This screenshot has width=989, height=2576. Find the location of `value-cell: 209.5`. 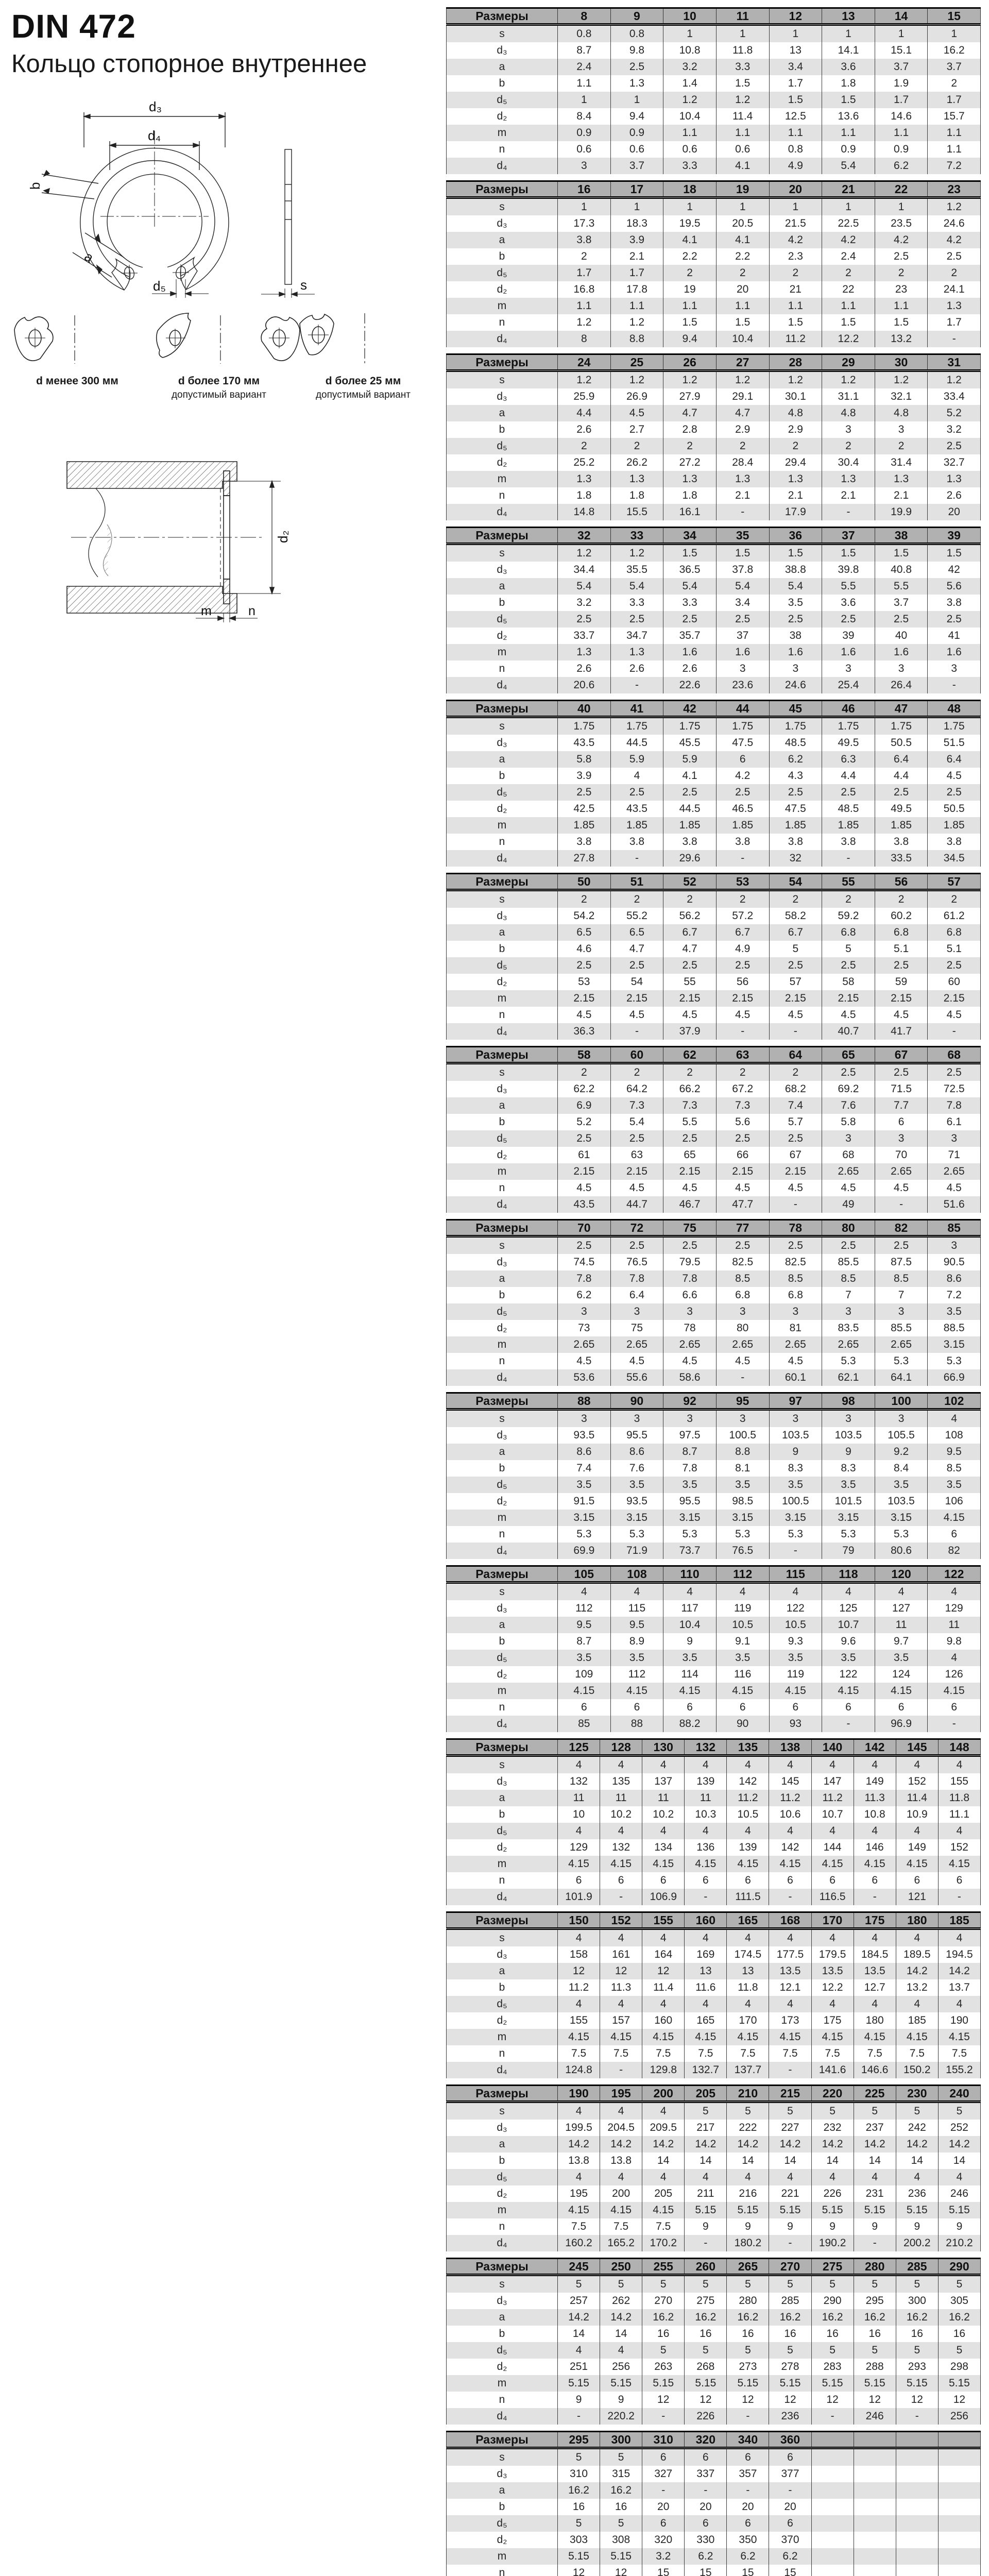

value-cell: 209.5 is located at coordinates (663, 2128).